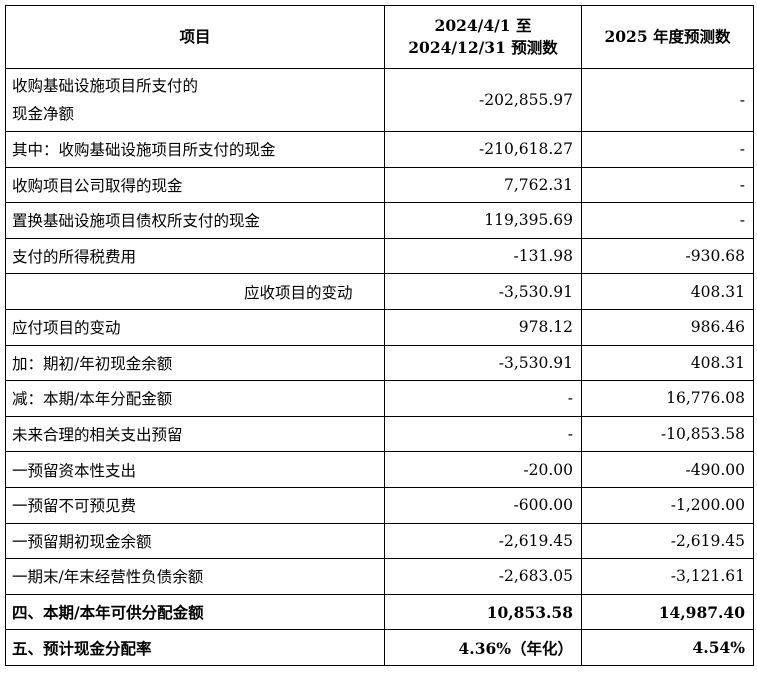  I want to click on table-row: 加：期初/年初现金余额 -3,530.91 408.31, so click(379, 363).